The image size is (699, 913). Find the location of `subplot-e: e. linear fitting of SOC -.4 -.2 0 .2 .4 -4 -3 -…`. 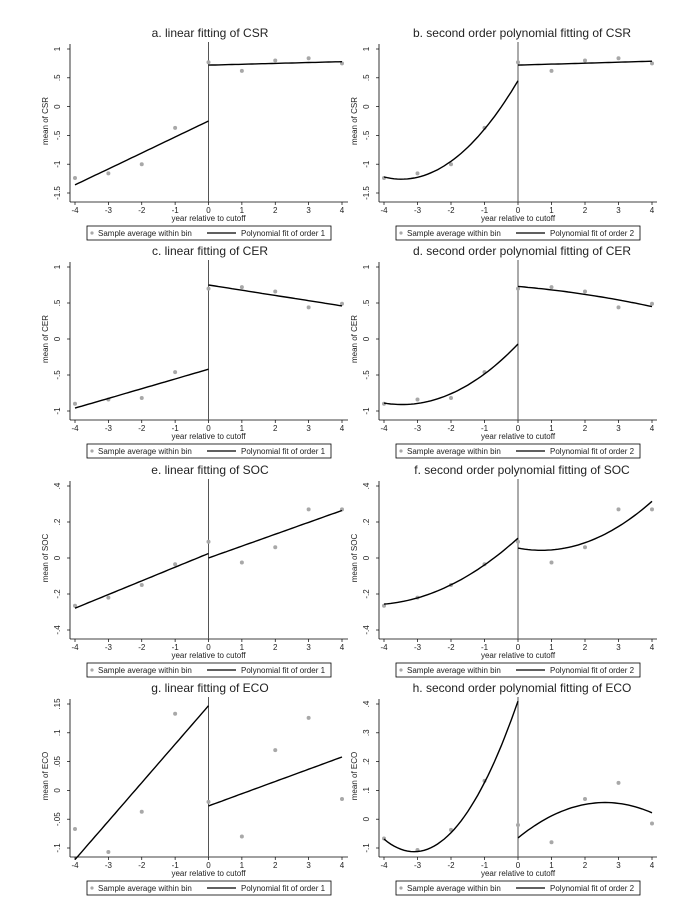

subplot-e: e. linear fitting of SOC -.4 -.2 0 .2 .4 -4 -3 -… is located at coordinates (194, 570).